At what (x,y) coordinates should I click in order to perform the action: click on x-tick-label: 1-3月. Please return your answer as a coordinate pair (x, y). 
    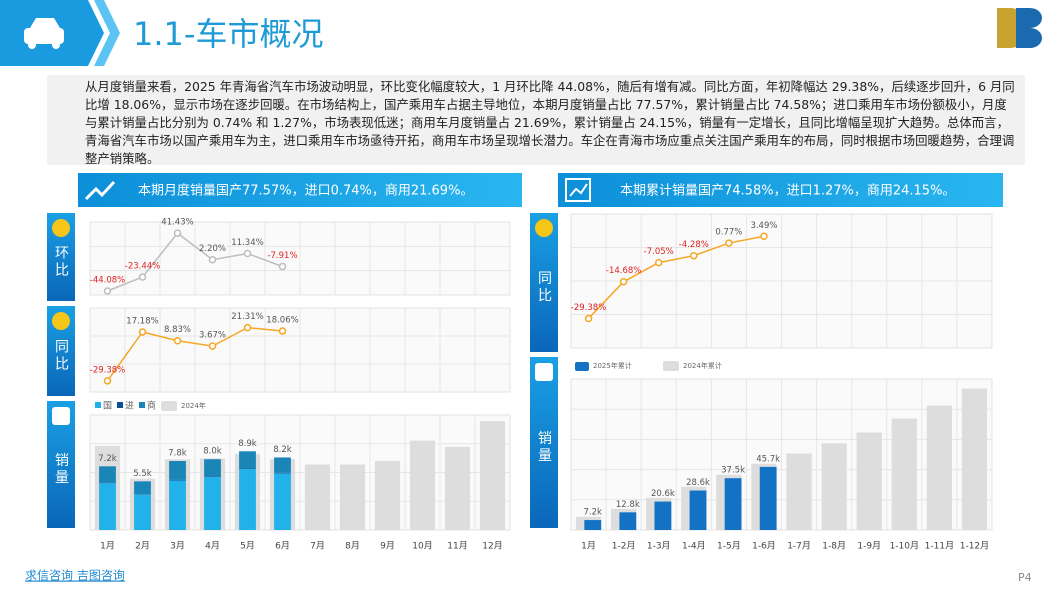
    Looking at the image, I should click on (659, 546).